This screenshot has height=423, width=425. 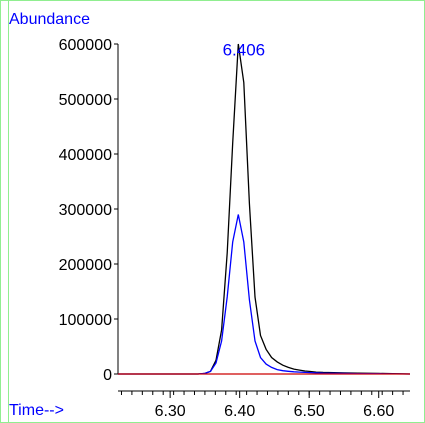 What do you see at coordinates (262, 405) in the screenshot?
I see `x-axis-ticks: 6.30 6.40 6.50 6.60` at bounding box center [262, 405].